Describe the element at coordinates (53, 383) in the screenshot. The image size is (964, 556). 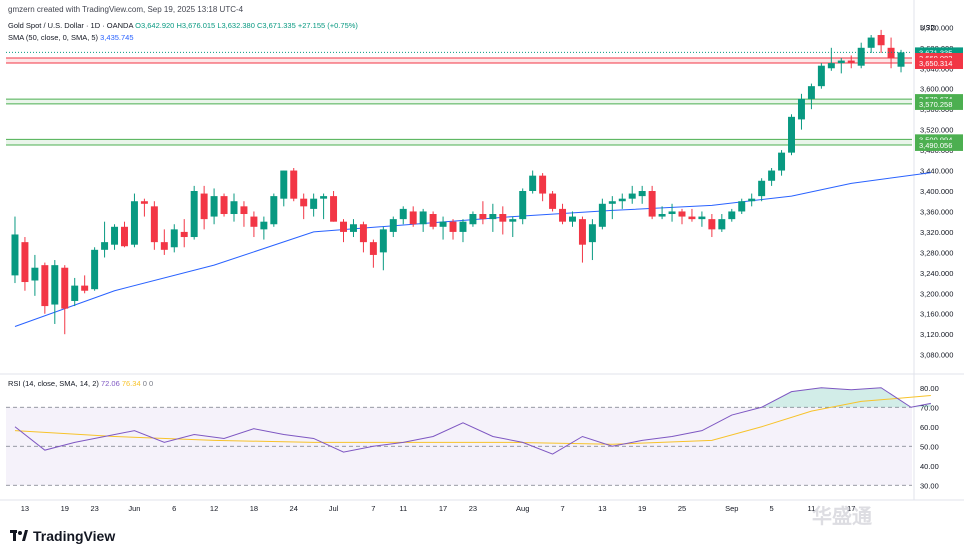
I see `rsi-label: RSI (14, close, SMA, 14, 2)` at that location.